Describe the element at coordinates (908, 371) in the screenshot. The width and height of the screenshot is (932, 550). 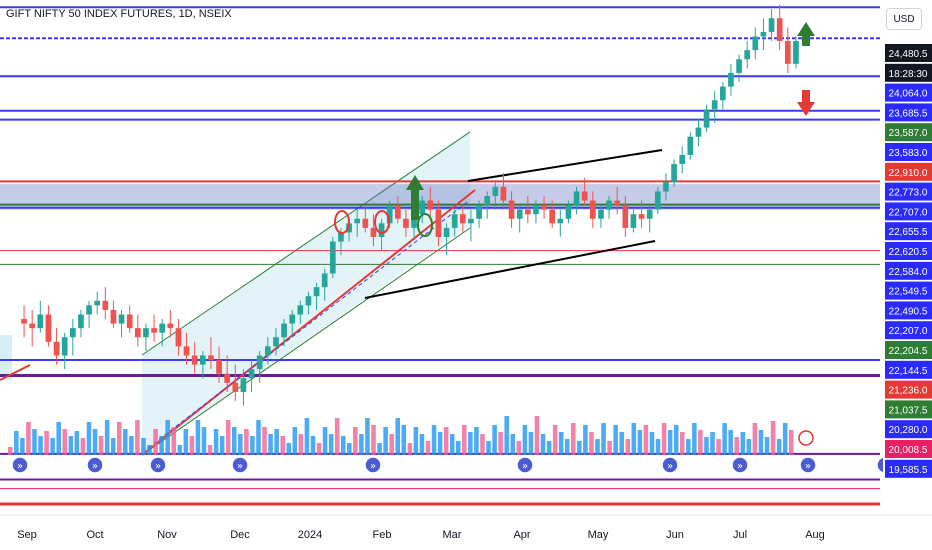
I see `price-label: 22,144.5` at that location.